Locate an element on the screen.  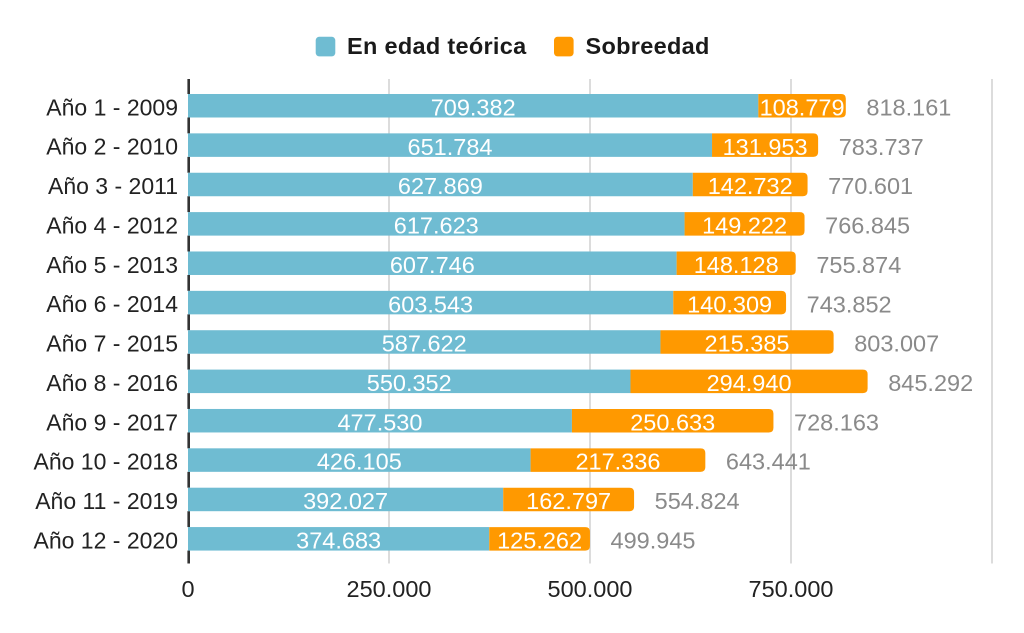
svg-text: 783.737 is located at coordinates (881, 147).